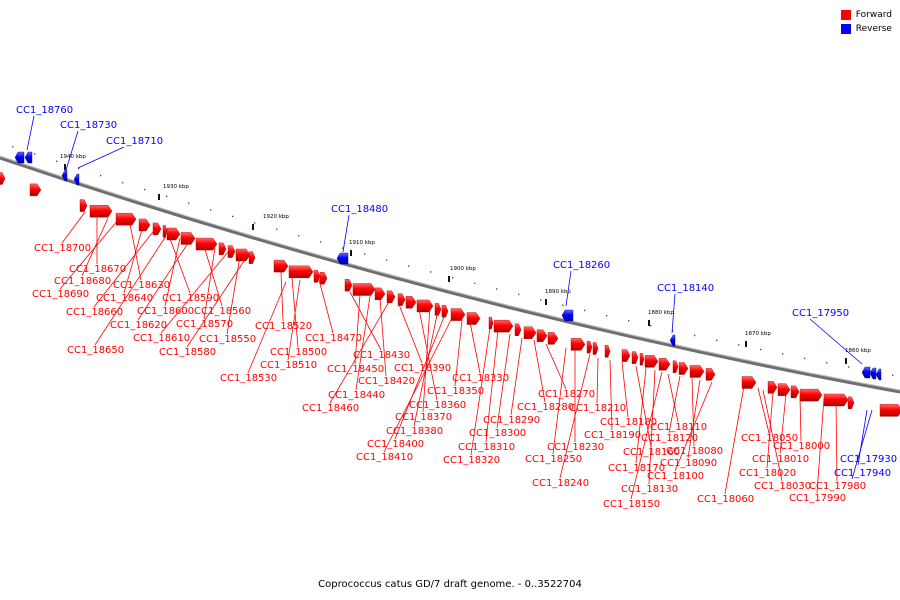 The width and height of the screenshot is (900, 600). Describe the element at coordinates (395, 444) in the screenshot. I see `forward-gene-label: CC1_18400` at that location.